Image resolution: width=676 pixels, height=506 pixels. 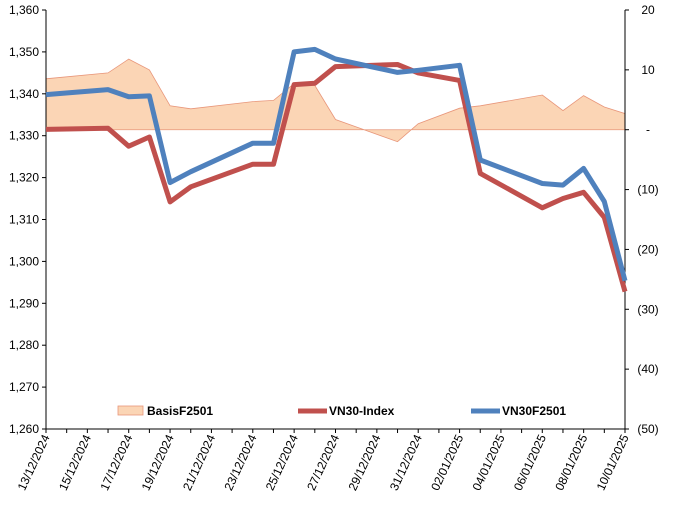 I want to click on legend-label: BasisF2501, so click(x=180, y=411).